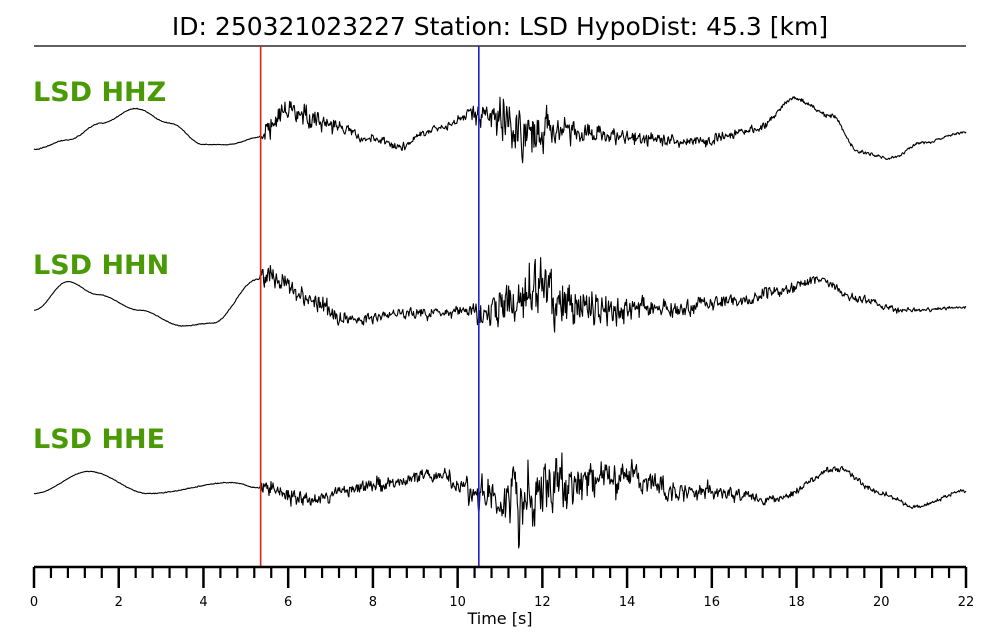 The height and width of the screenshot is (640, 1000). Describe the element at coordinates (627, 602) in the screenshot. I see `x-tick-label: 14` at that location.